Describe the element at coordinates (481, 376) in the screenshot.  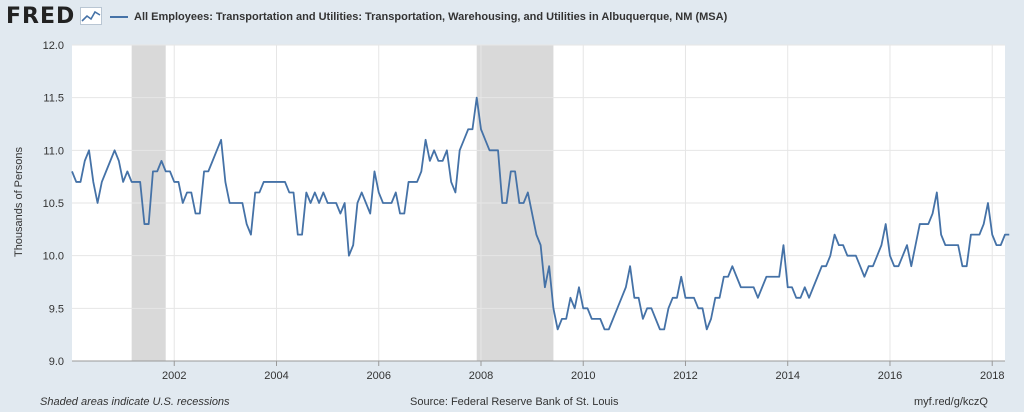
I see `x-tick-label: 2008` at that location.